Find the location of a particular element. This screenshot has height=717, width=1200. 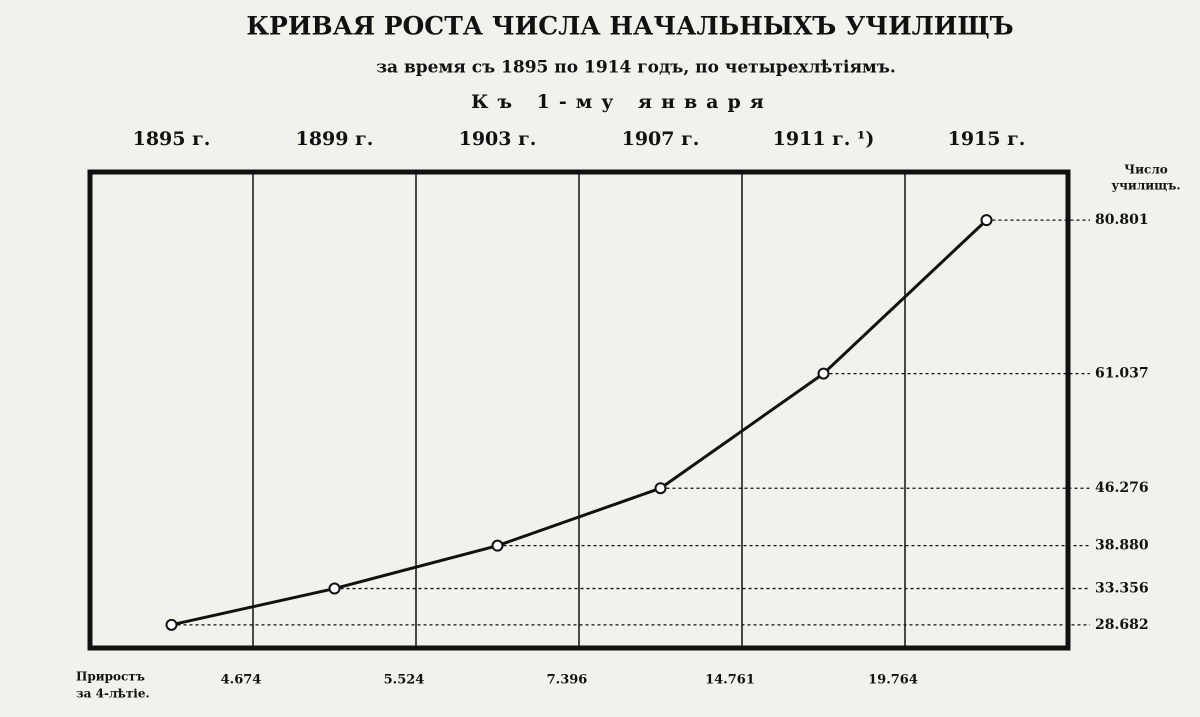

value-label: 46.276 is located at coordinates (1122, 488).